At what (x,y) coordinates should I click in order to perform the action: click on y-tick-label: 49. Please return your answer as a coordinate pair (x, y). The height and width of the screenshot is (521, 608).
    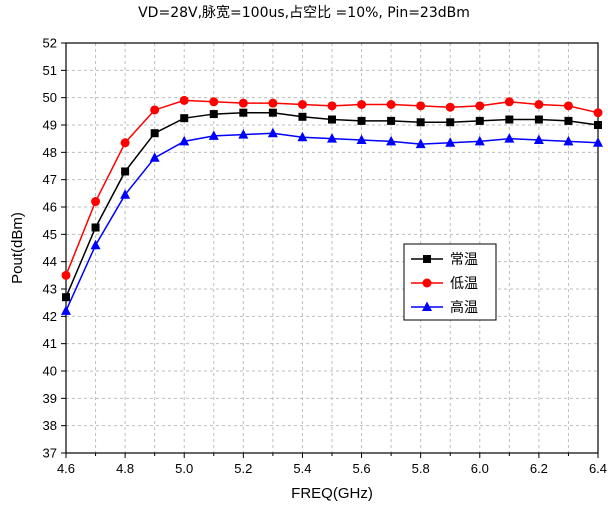
    Looking at the image, I should click on (50, 125).